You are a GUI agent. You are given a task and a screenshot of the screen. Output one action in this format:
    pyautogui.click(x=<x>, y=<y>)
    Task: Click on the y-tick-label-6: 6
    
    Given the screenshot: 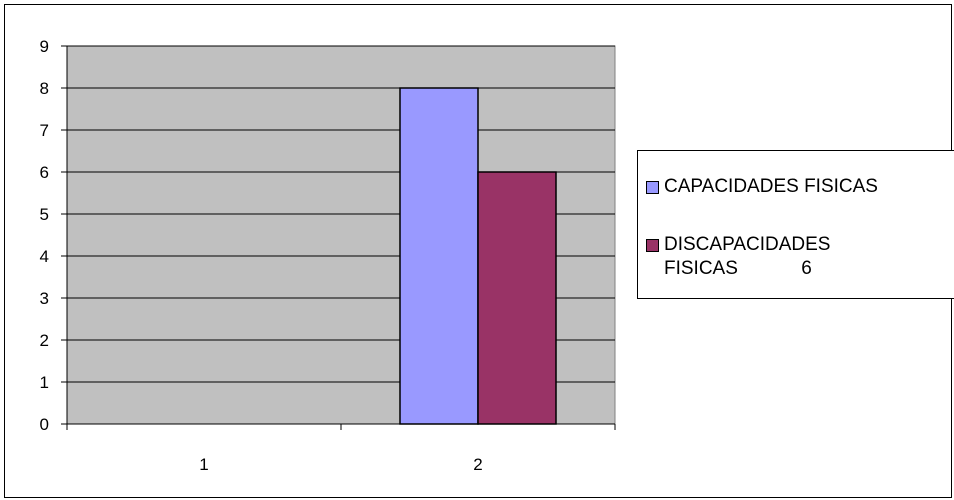 What is the action you would take?
    pyautogui.click(x=44, y=172)
    